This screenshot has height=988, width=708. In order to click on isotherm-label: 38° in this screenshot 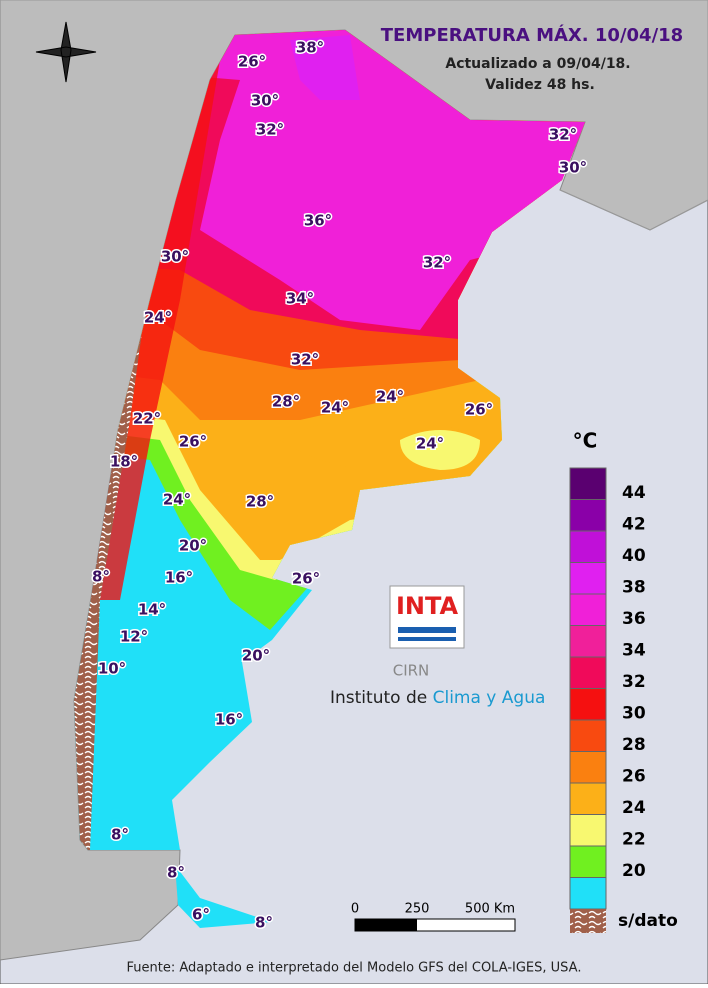, I will do `click(310, 48)`.